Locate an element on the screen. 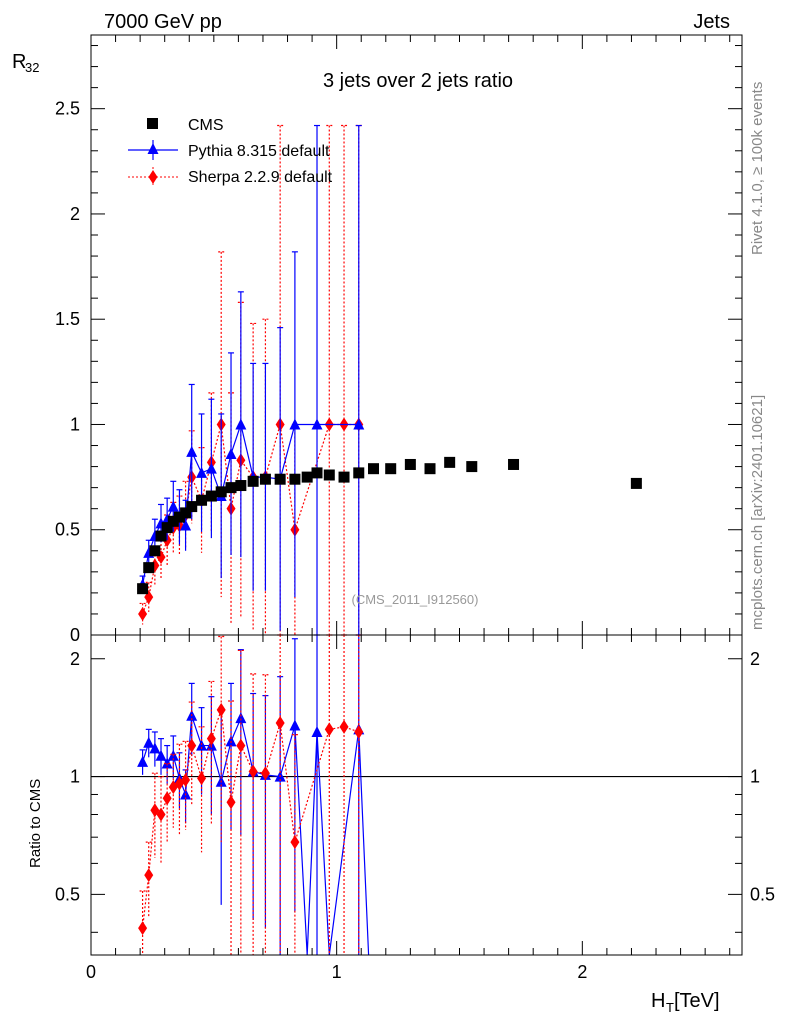 Image resolution: width=786 pixels, height=1029 pixels. main-sherpa-point is located at coordinates (143, 613).